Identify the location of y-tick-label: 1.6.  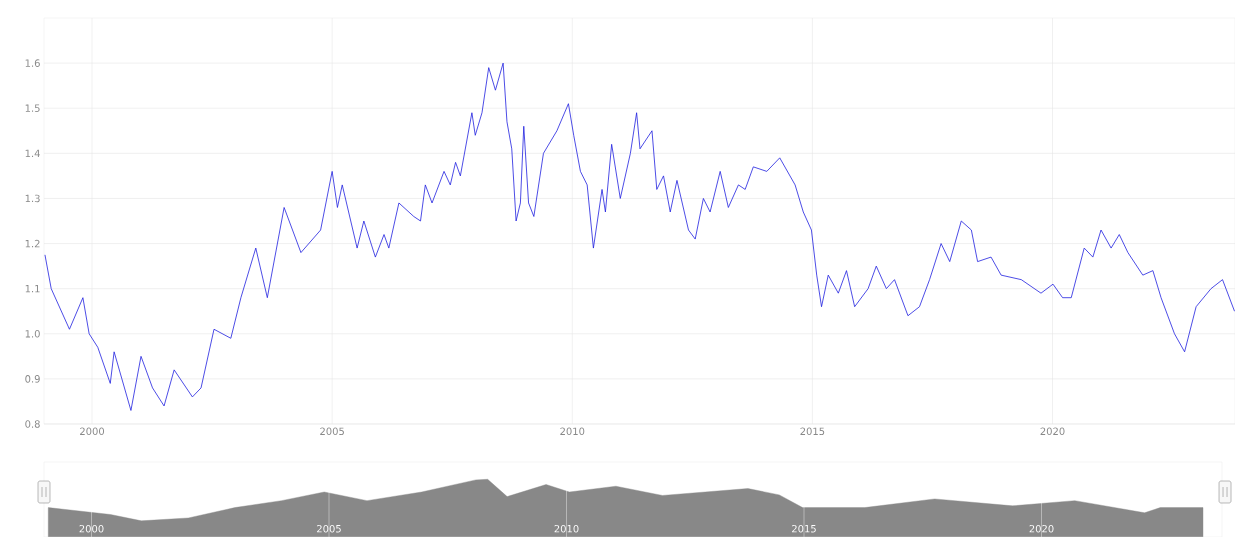
(32, 63).